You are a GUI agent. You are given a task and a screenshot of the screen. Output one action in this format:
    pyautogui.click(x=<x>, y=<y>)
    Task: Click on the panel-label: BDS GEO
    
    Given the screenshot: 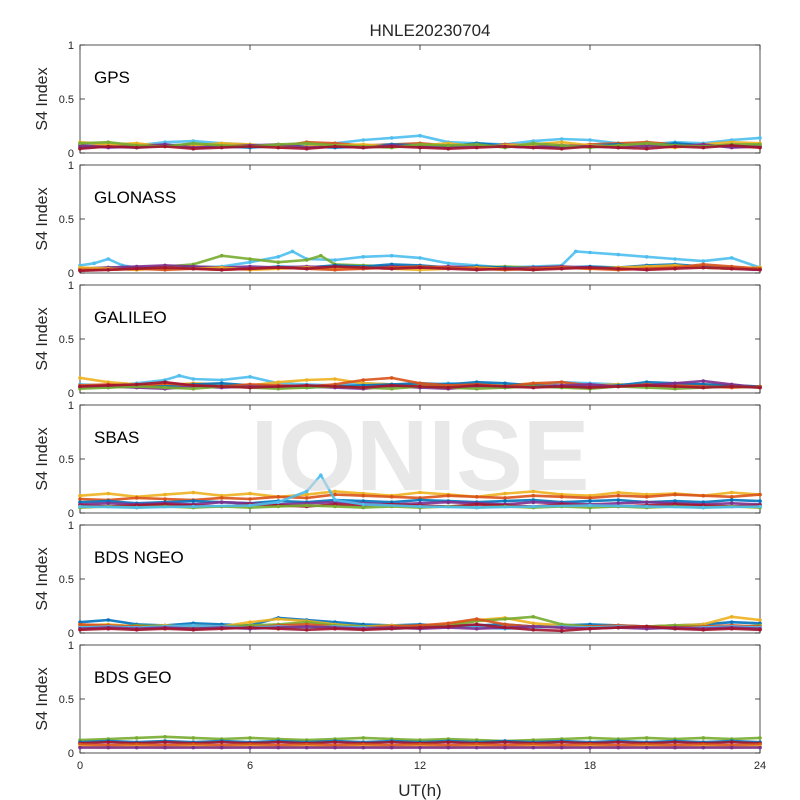 What is the action you would take?
    pyautogui.click(x=132, y=677)
    